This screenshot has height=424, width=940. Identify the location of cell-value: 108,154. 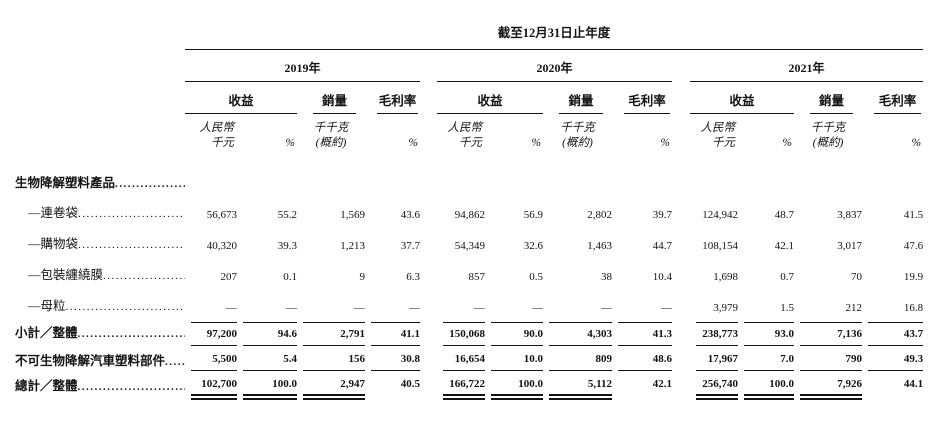
(720, 246).